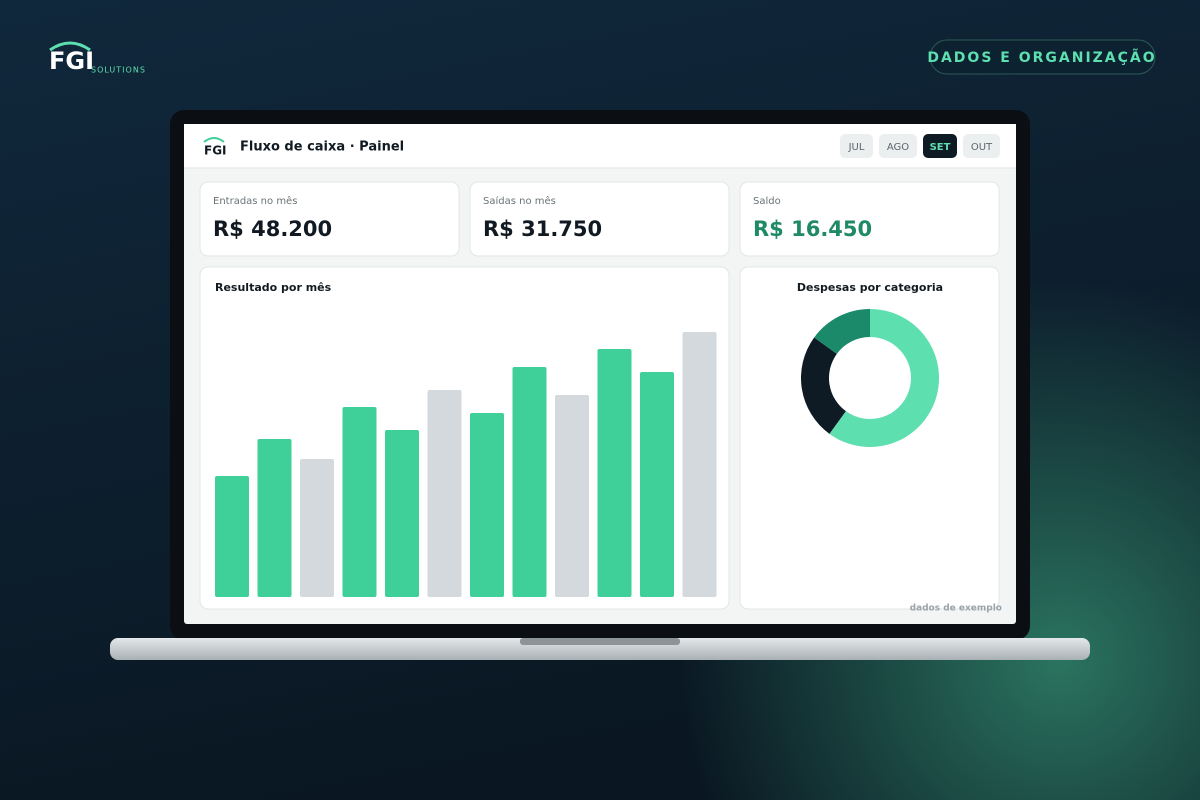 The image size is (1200, 800). I want to click on app-logo-arc, so click(214, 140).